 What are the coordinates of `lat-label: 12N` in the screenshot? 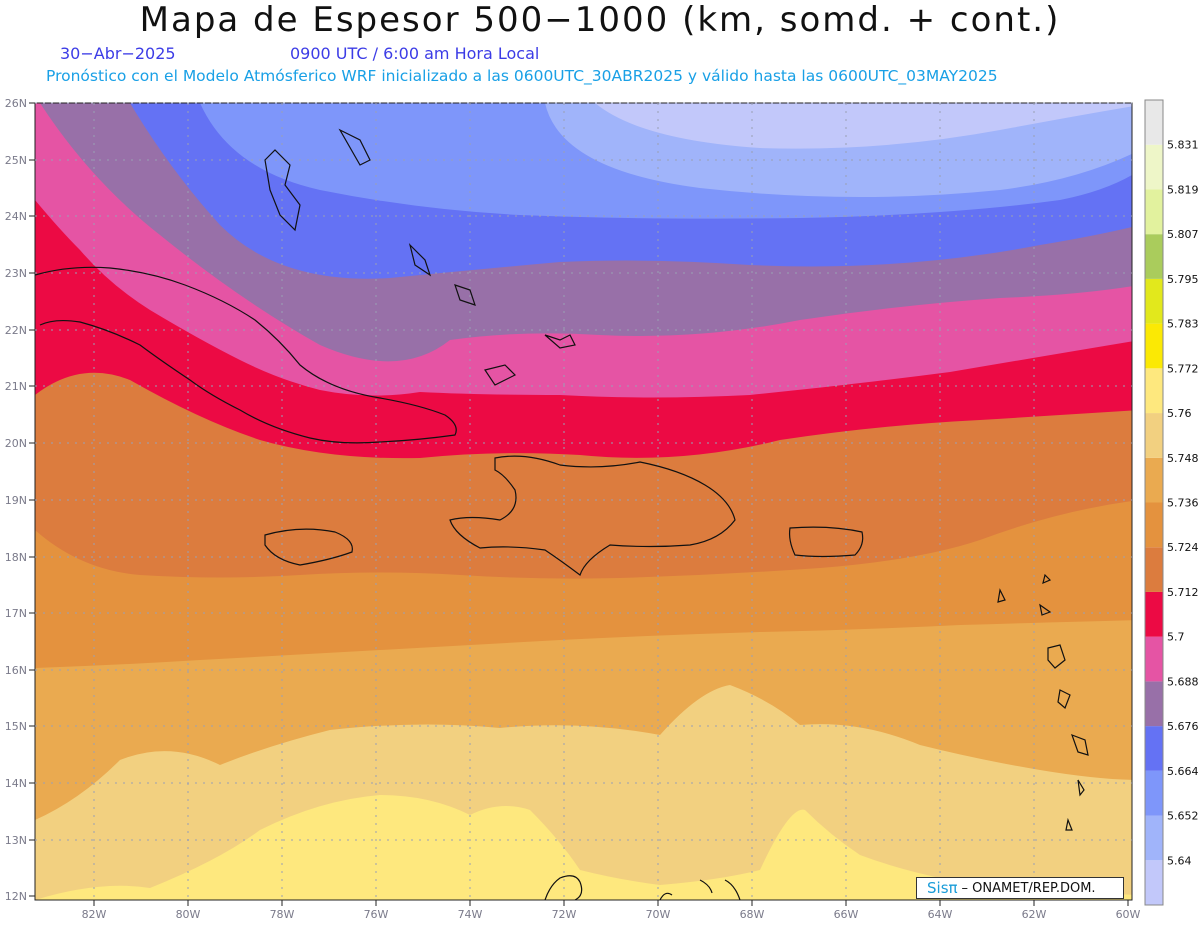 It's located at (16, 896).